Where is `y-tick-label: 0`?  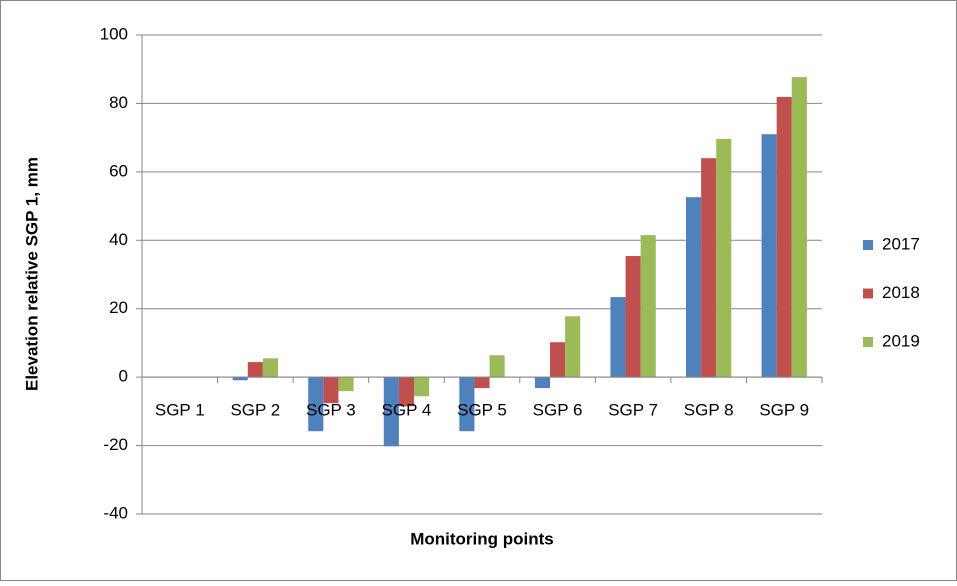
y-tick-label: 0 is located at coordinates (123, 376).